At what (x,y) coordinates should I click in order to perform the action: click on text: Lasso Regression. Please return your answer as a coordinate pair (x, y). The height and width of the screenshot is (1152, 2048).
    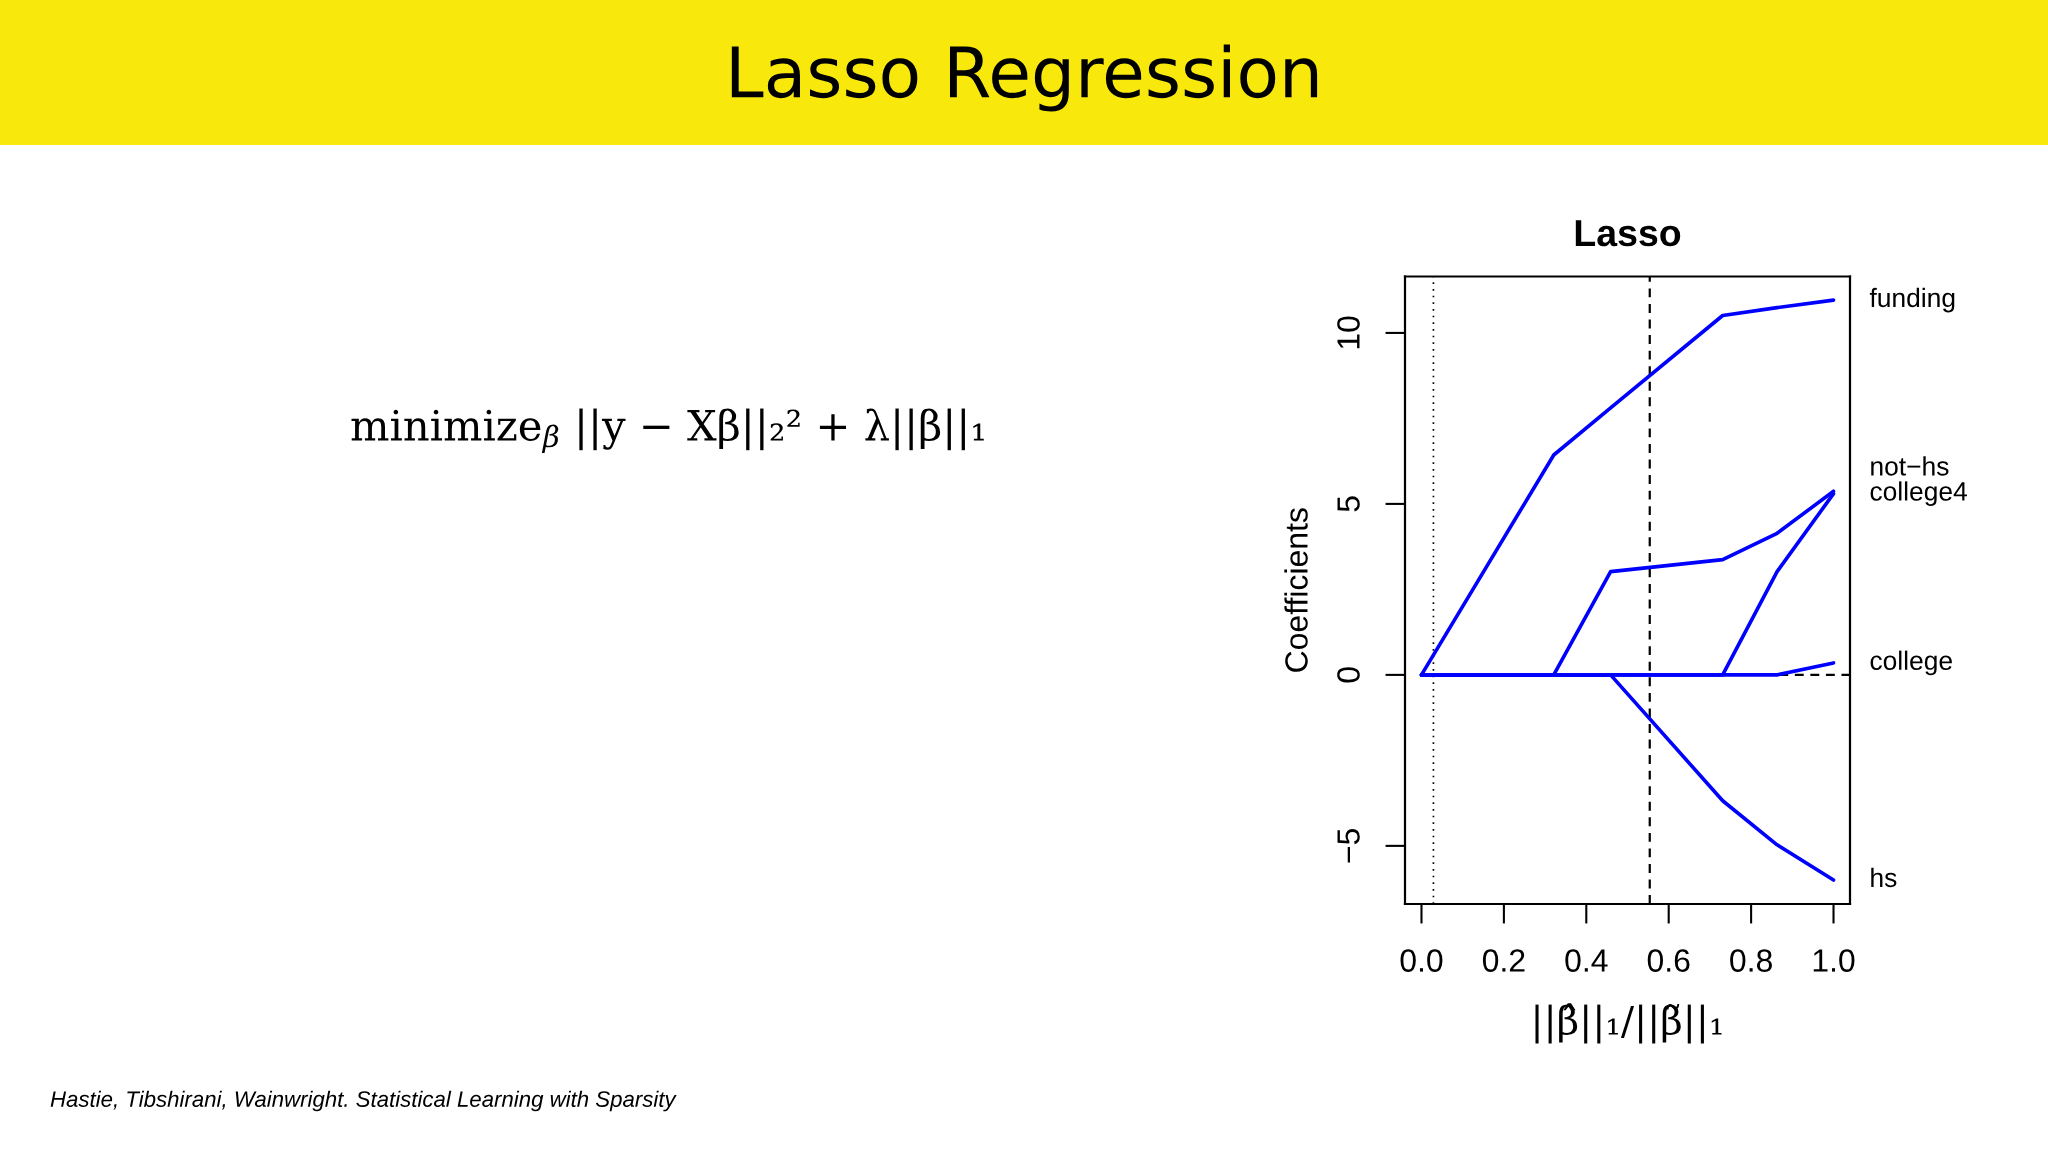
    Looking at the image, I should click on (1024, 78).